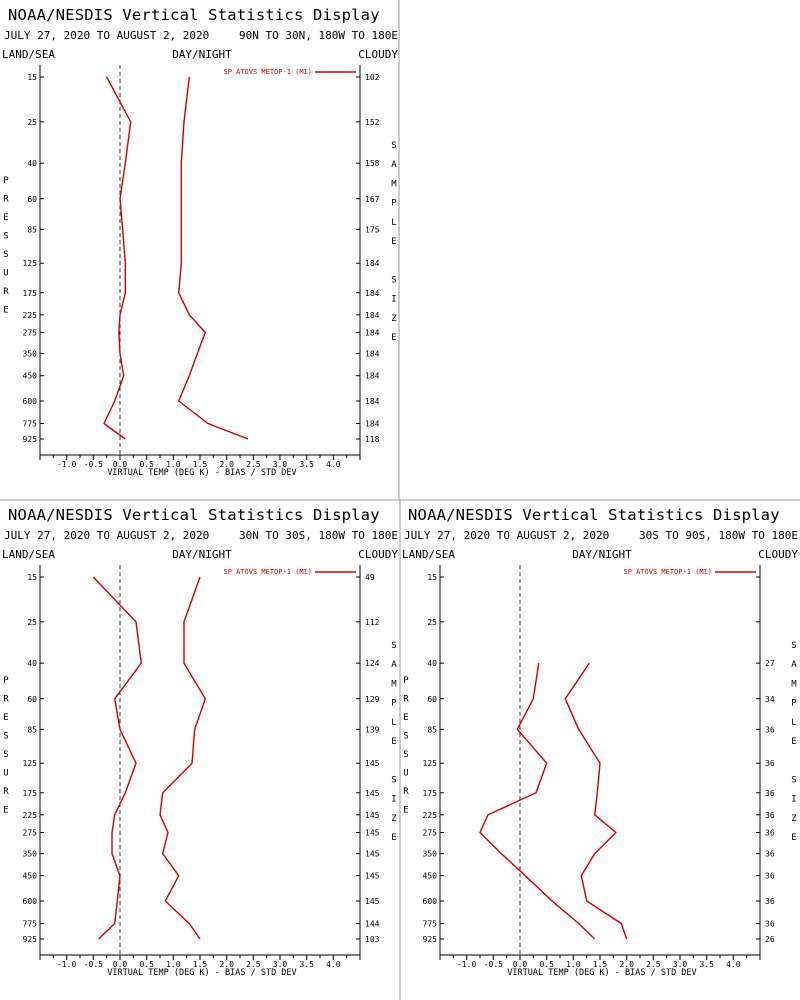 This screenshot has height=1000, width=800. I want to click on series-line-bias, so click(117, 758).